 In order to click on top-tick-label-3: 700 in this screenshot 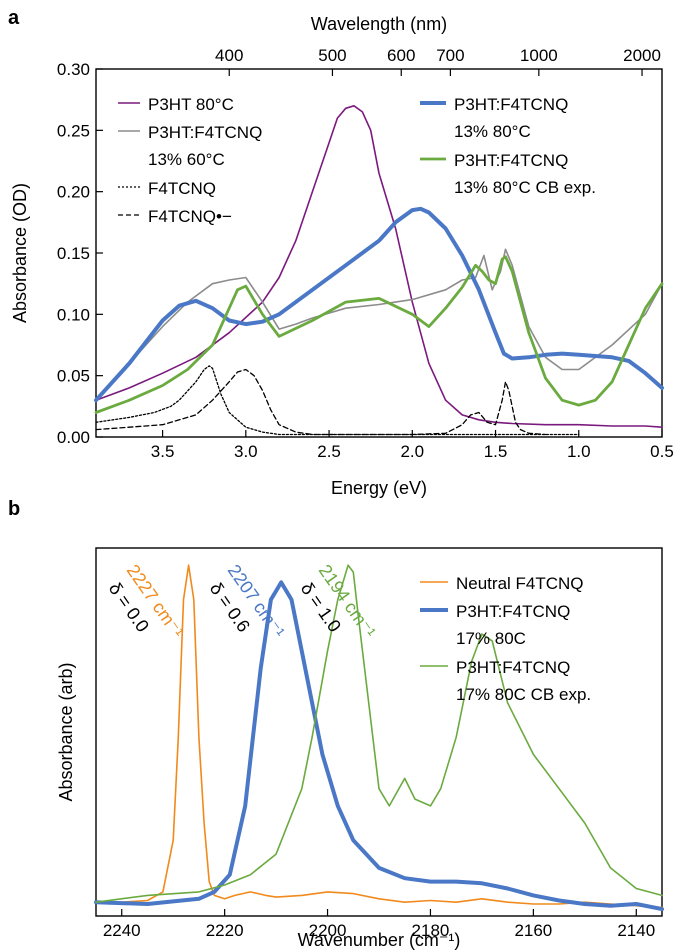, I will do `click(450, 55)`.